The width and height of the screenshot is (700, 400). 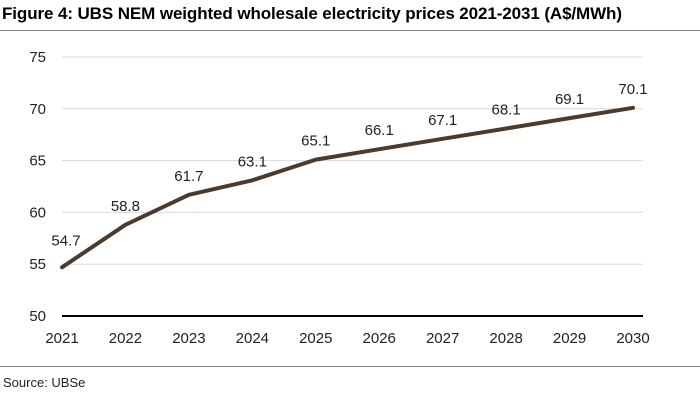 What do you see at coordinates (125, 338) in the screenshot?
I see `x-tick-label: 2022` at bounding box center [125, 338].